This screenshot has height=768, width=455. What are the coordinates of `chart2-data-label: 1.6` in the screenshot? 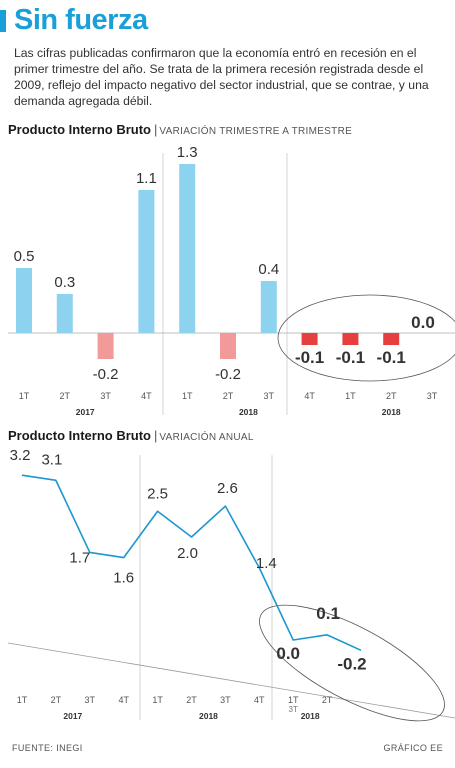 It's located at (123, 578).